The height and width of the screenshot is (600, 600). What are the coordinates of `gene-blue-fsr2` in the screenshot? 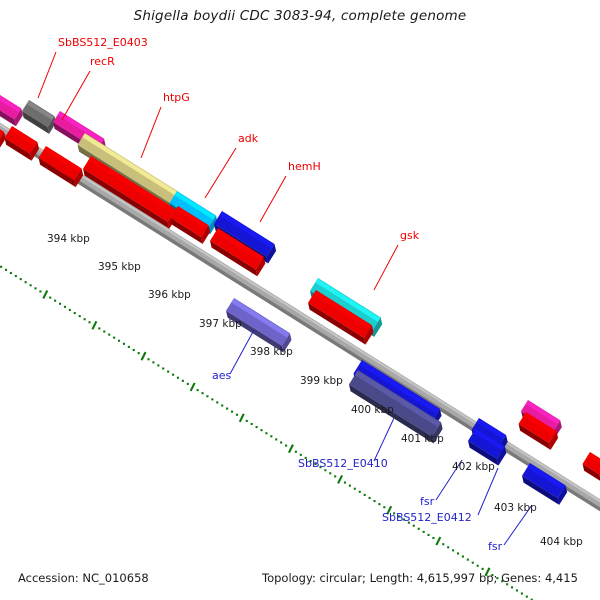 It's located at (544, 484).